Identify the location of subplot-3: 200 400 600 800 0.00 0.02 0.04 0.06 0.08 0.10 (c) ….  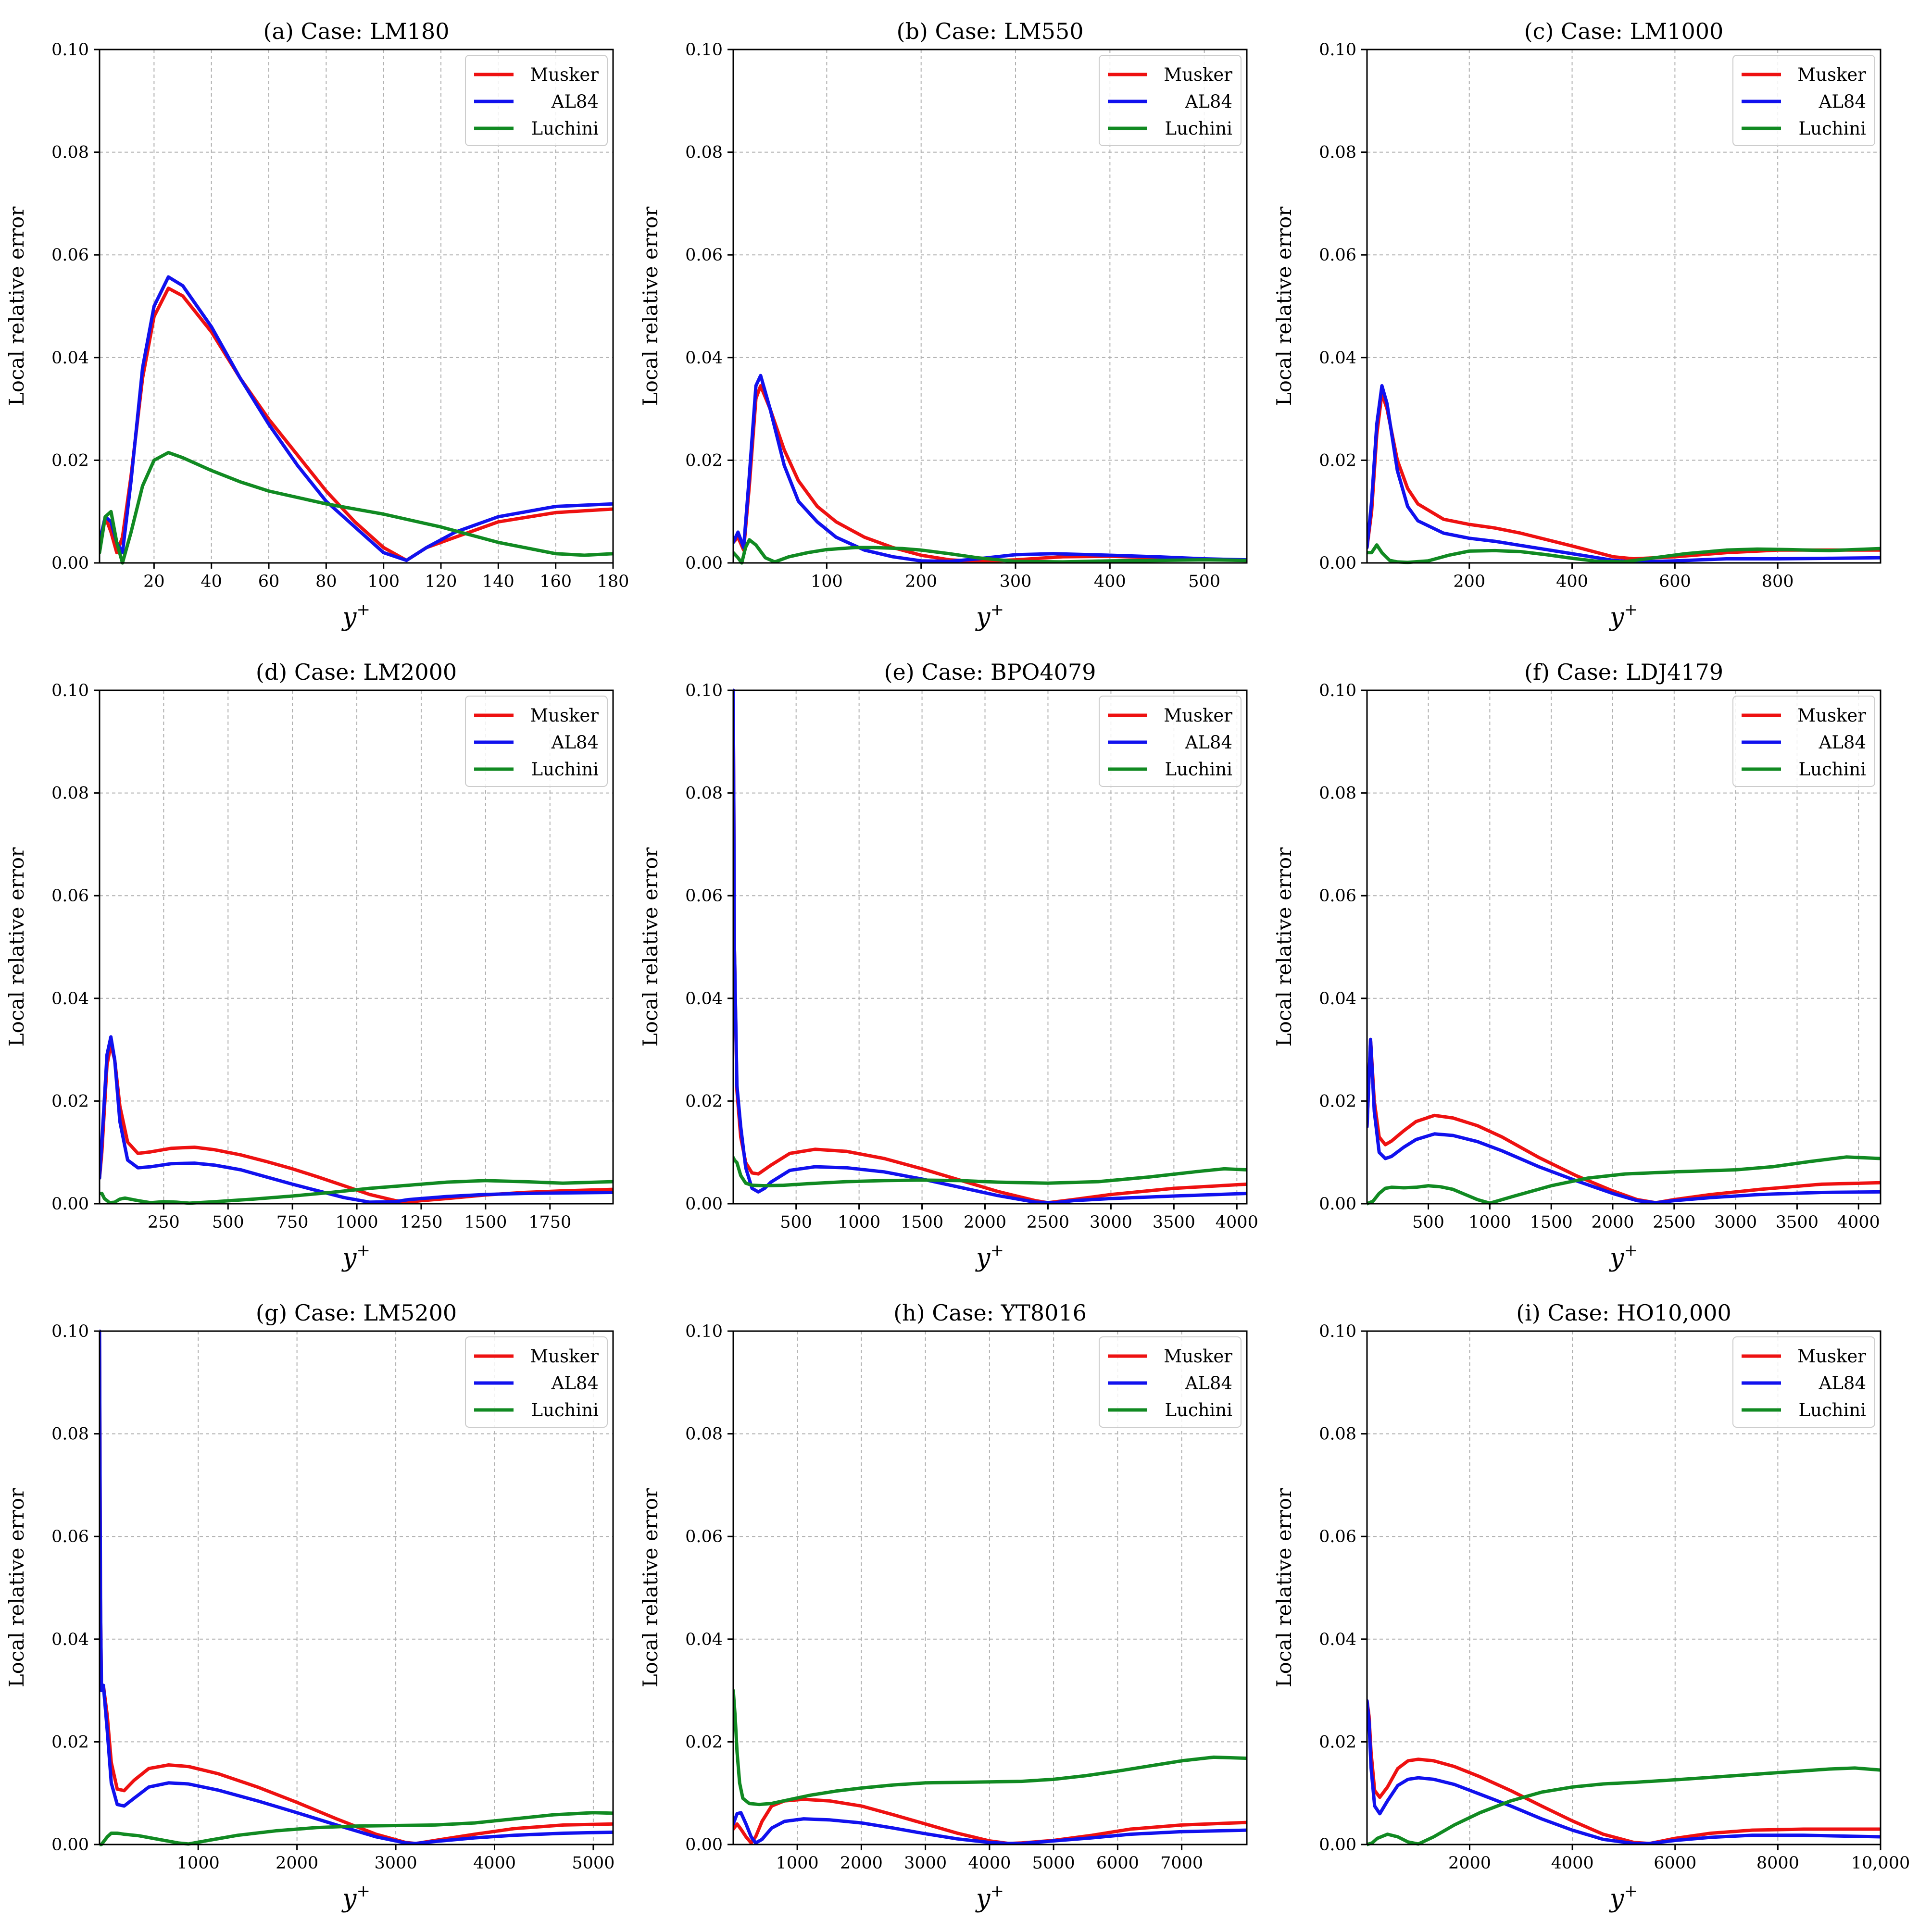
(1577, 325).